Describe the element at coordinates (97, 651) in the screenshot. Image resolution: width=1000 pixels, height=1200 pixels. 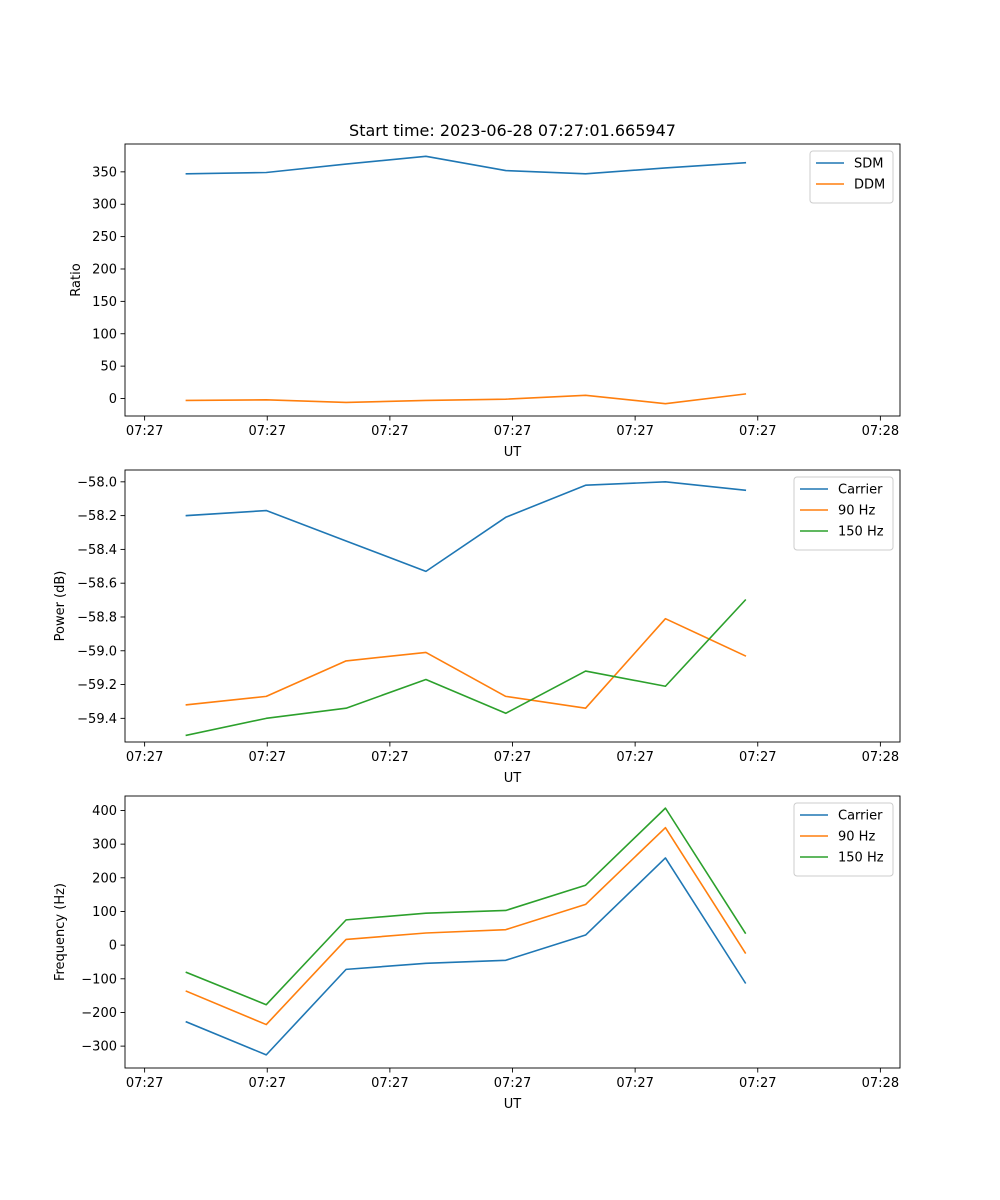
I see `y-tick-label: −59.0` at that location.